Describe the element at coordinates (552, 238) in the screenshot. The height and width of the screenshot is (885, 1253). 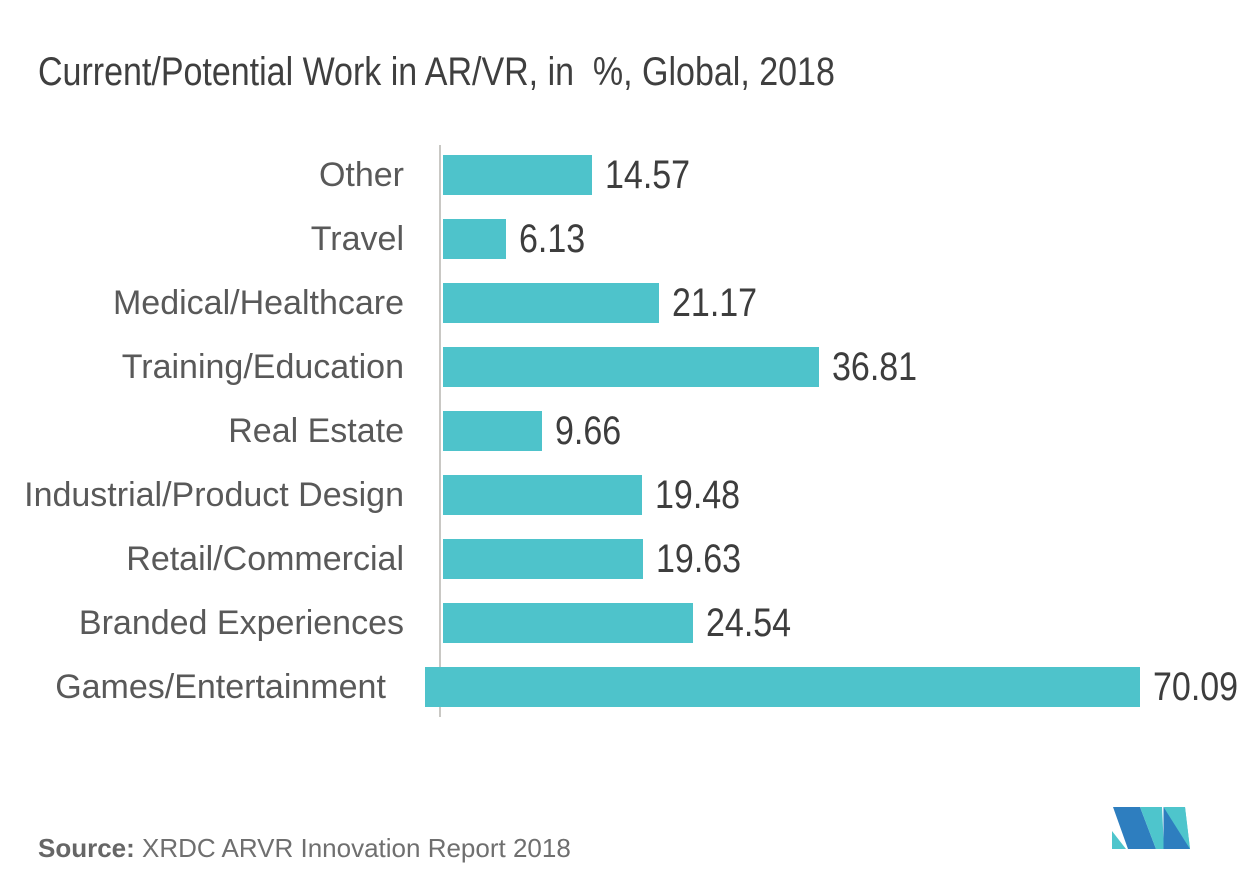
I see `value-label: 6.13` at that location.